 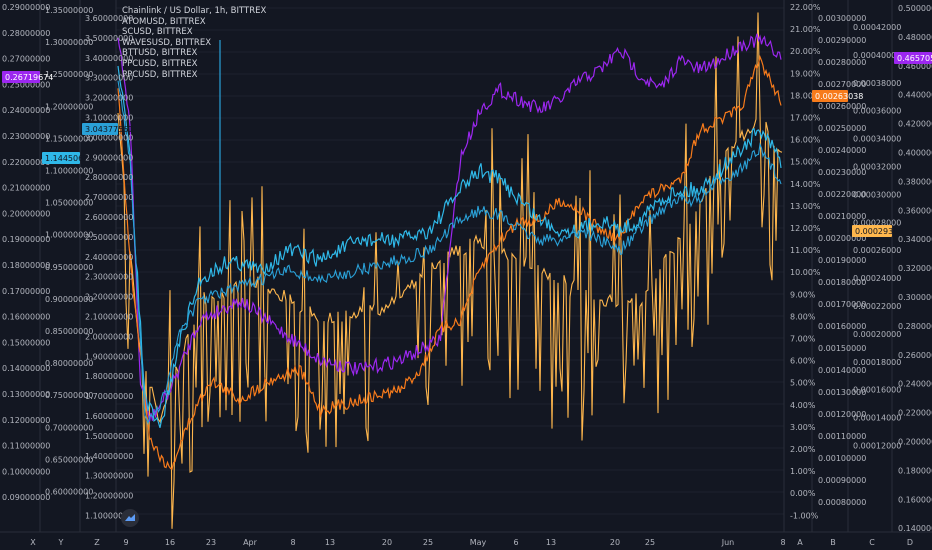 What do you see at coordinates (805, 51) in the screenshot?
I see `y-tick-label: 20.00%` at bounding box center [805, 51].